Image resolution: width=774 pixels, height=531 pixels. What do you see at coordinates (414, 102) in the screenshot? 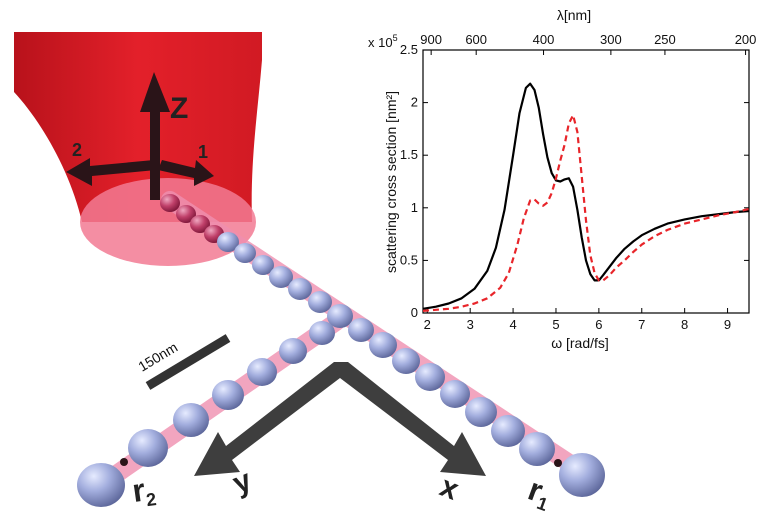
I see `y-tick-label: 2` at bounding box center [414, 102].